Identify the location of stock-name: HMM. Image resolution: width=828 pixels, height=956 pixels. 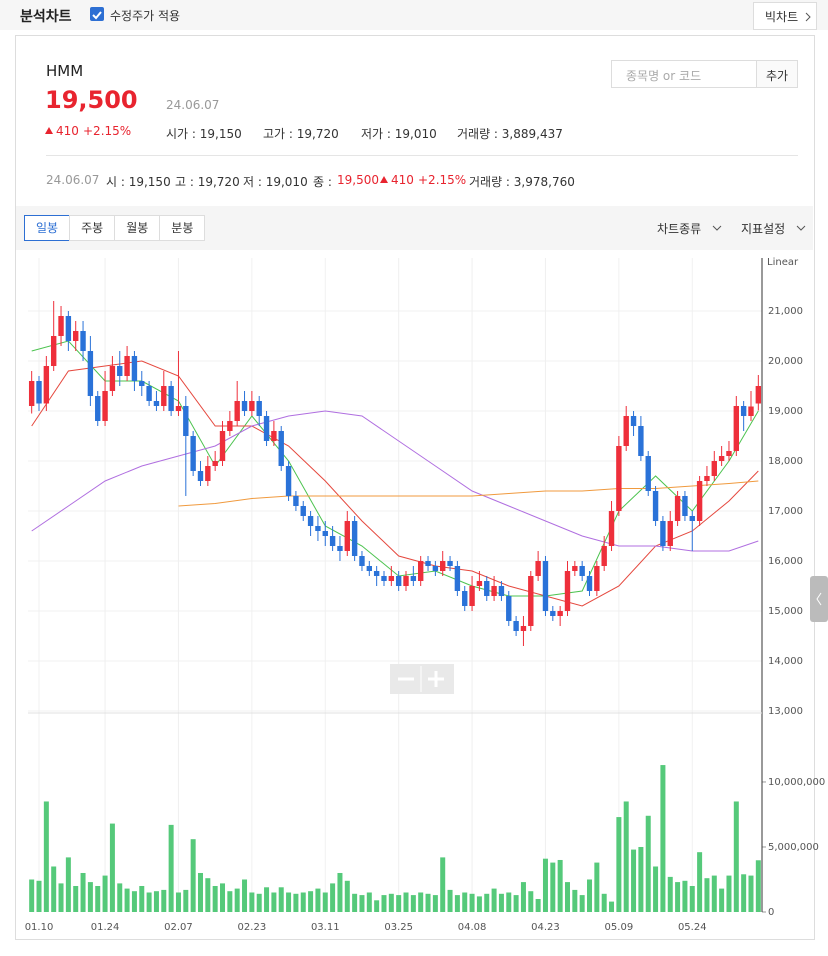
(65, 71).